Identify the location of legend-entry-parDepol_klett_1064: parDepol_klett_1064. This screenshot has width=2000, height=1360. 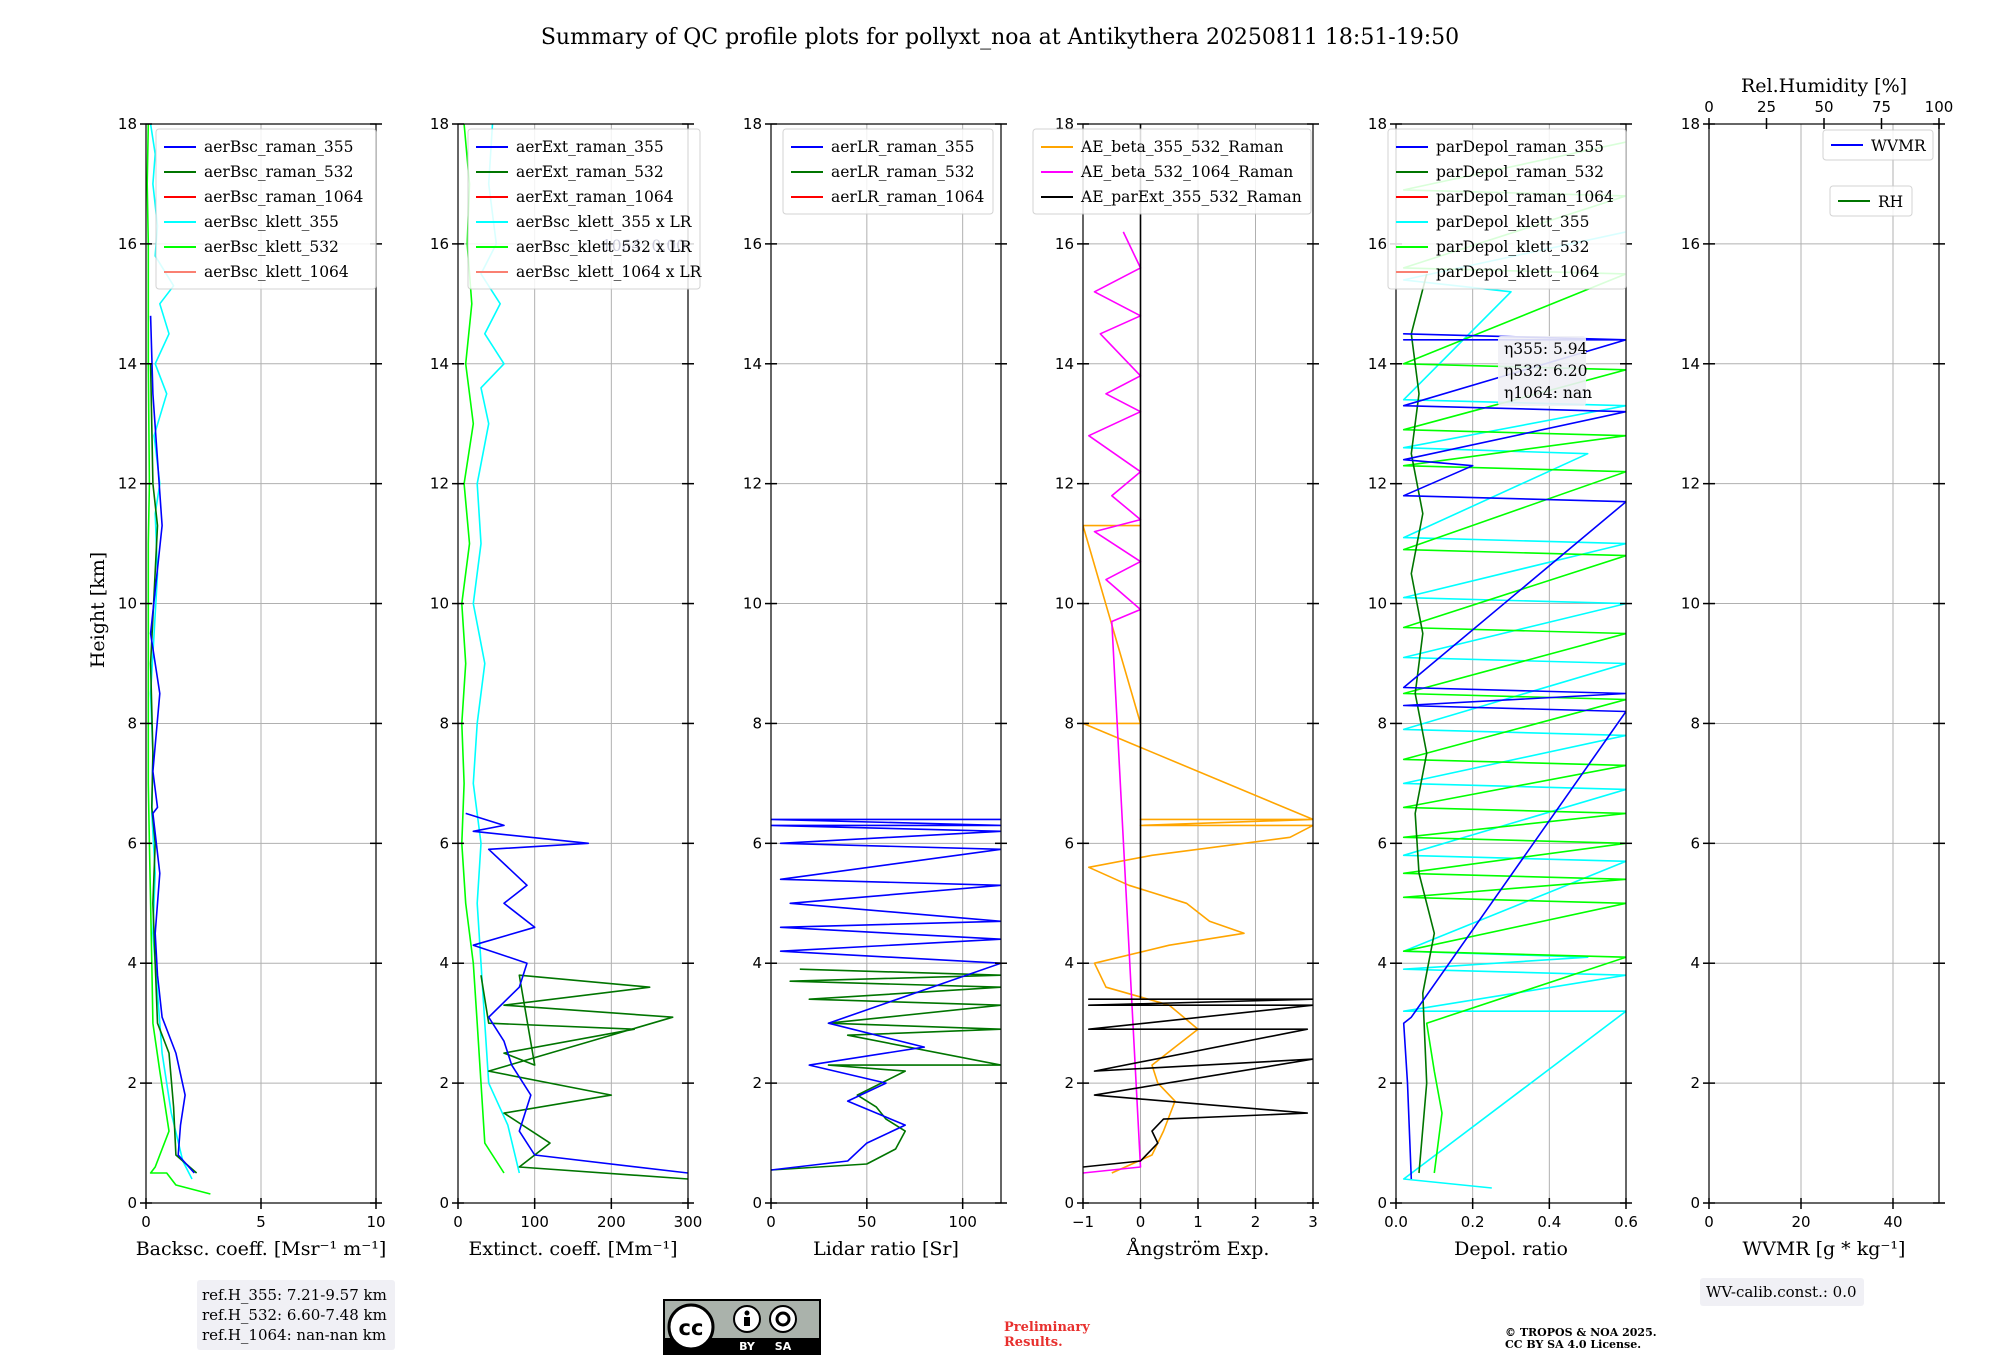
(1517, 272).